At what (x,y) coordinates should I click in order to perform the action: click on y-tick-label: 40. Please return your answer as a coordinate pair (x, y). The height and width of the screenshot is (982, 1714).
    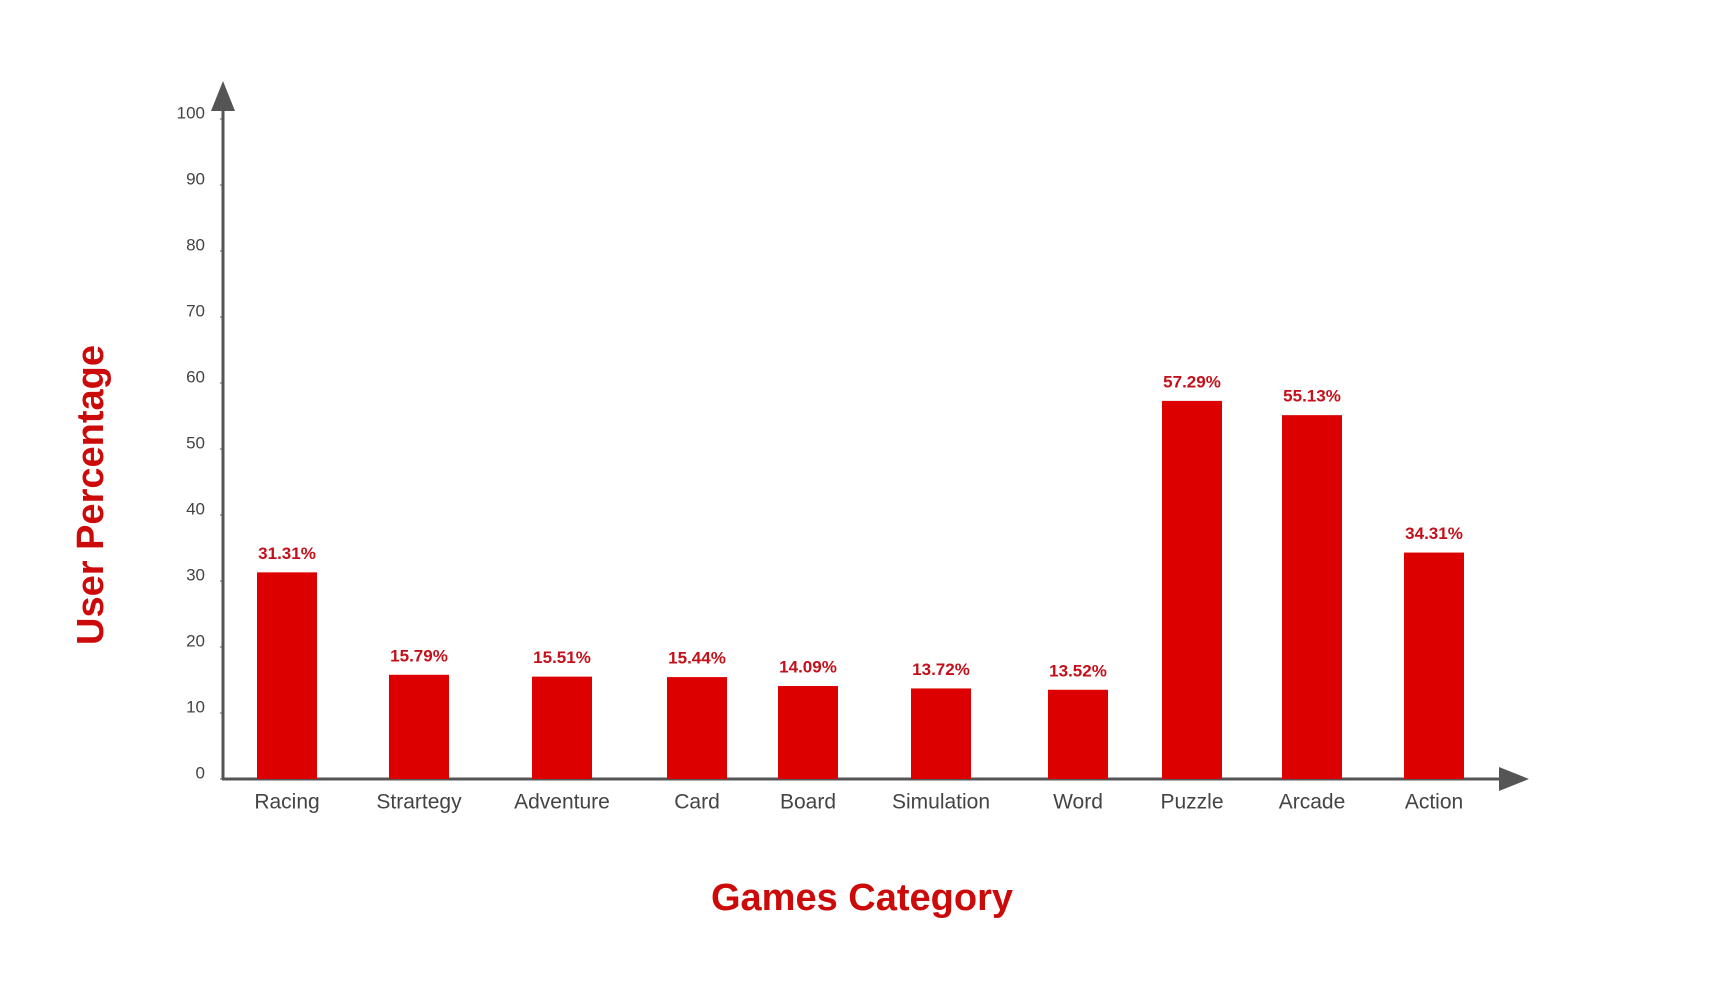
    Looking at the image, I should click on (195, 508).